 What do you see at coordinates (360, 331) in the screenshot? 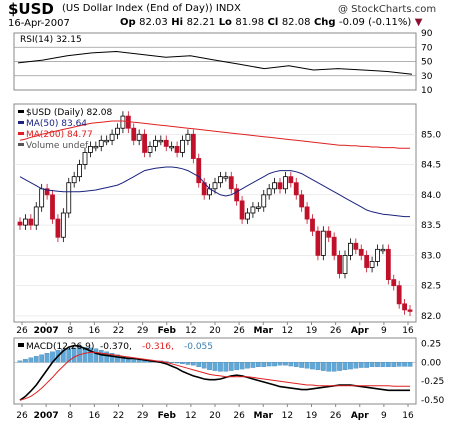
I see `price-x-tick: Apr` at bounding box center [360, 331].